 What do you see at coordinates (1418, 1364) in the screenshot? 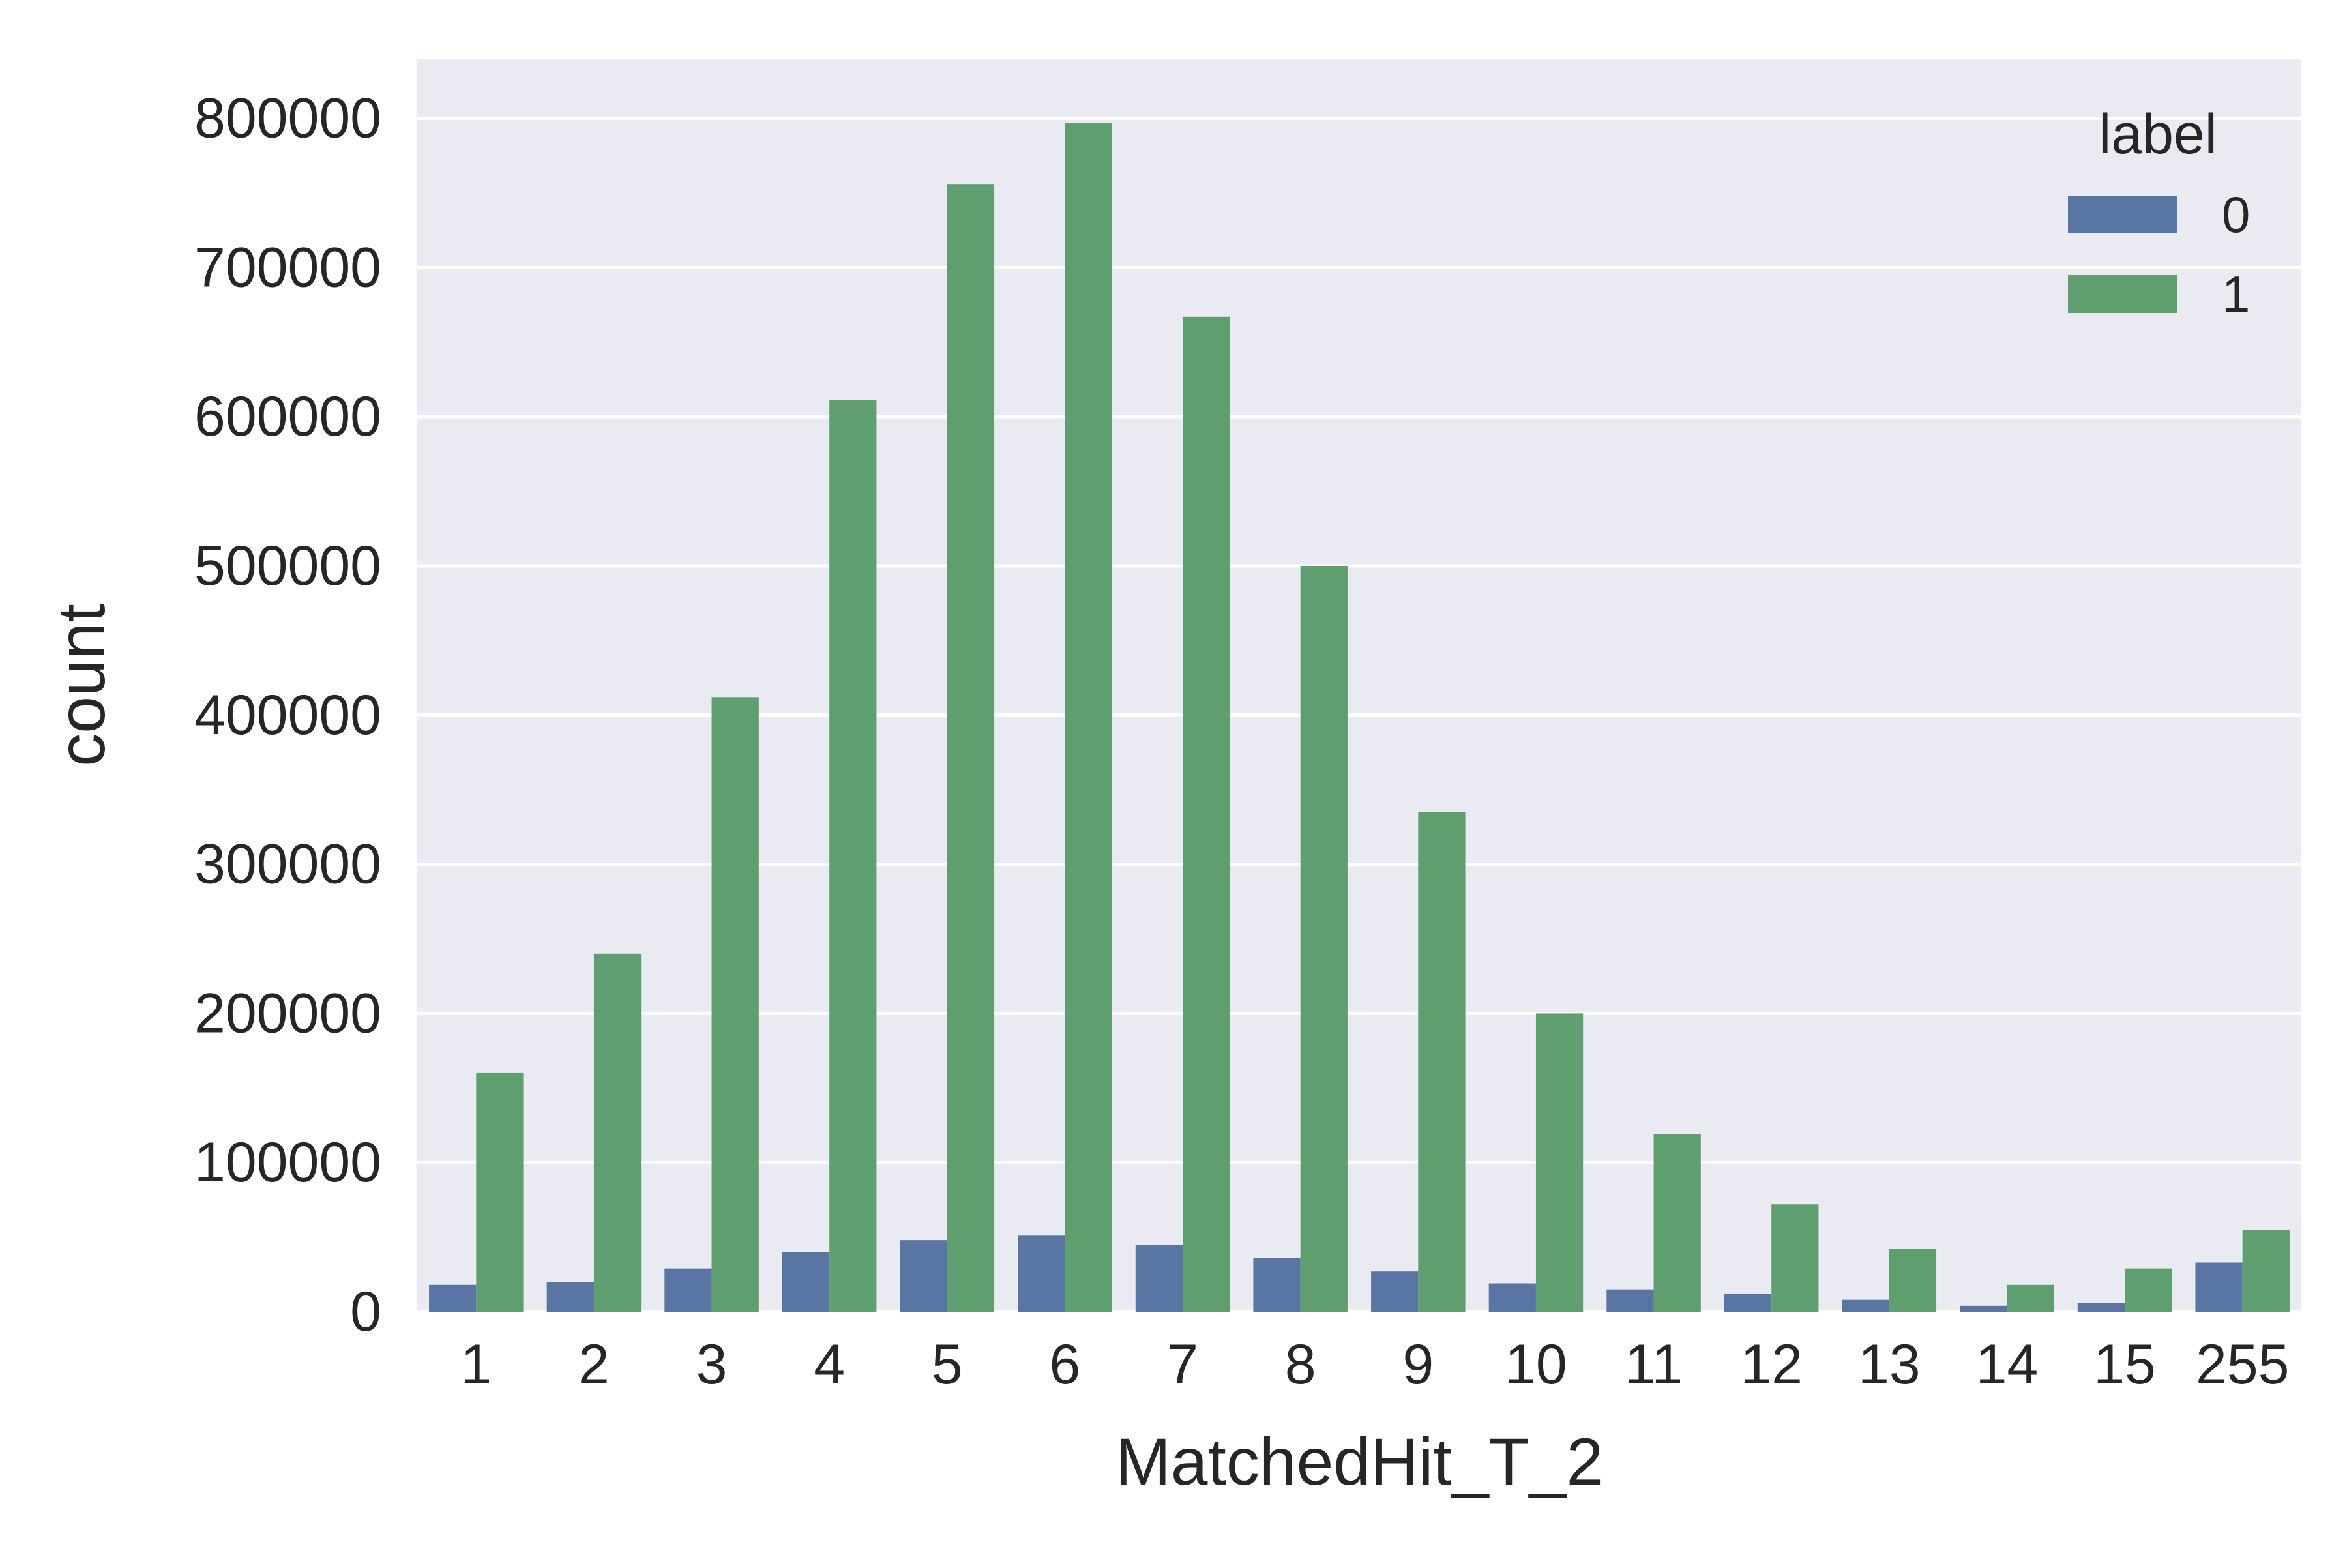
I see `x-tick-label: 9` at bounding box center [1418, 1364].